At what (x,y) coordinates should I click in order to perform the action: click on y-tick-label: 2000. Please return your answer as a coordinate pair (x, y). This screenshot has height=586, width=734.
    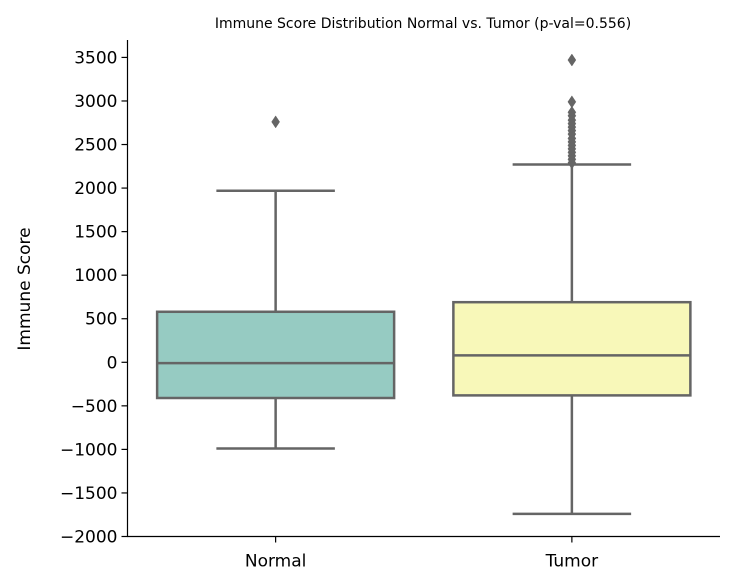
    Looking at the image, I should click on (95, 189).